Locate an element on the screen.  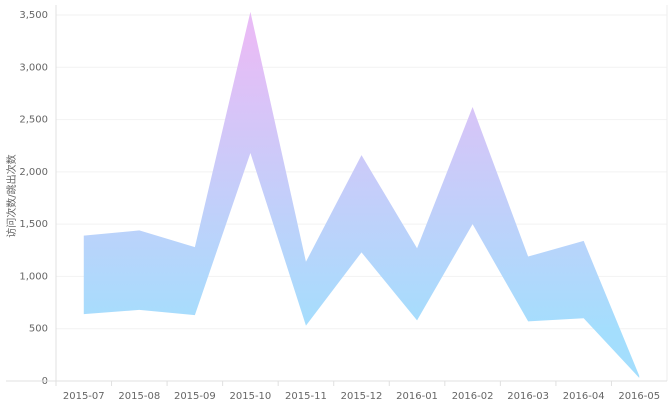
x-tick-label: 2015-11 is located at coordinates (306, 396).